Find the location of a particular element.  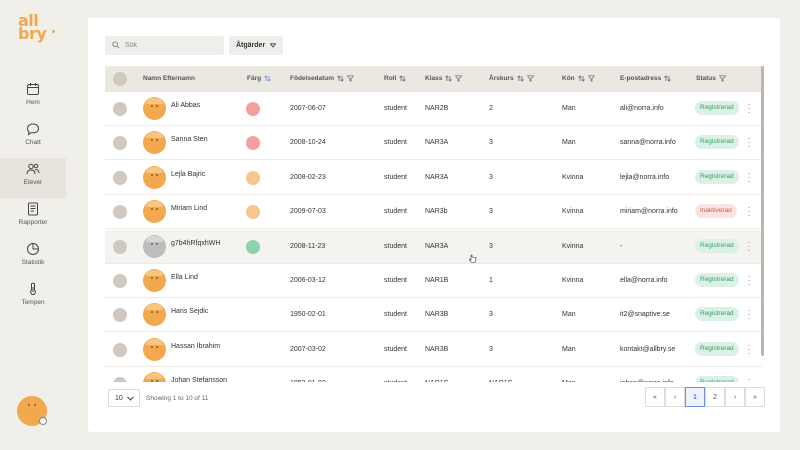

search-input is located at coordinates (170, 45).